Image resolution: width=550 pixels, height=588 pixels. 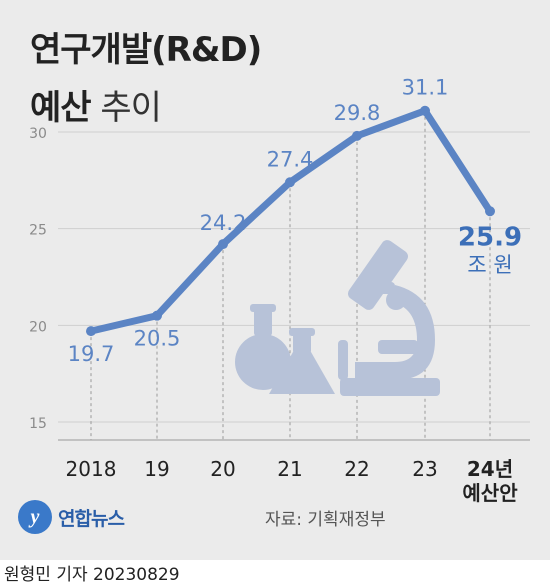 I want to click on chart-title-line2: 예산 추이, so click(x=96, y=104).